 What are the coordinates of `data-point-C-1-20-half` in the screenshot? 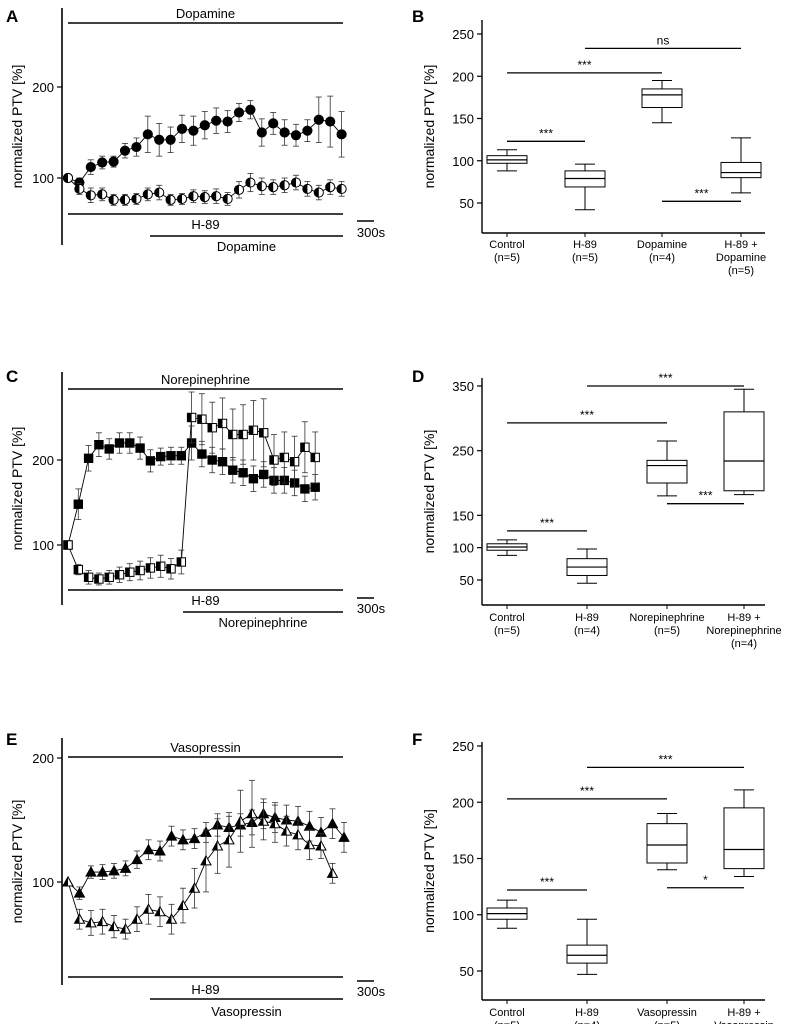 It's located at (271, 460).